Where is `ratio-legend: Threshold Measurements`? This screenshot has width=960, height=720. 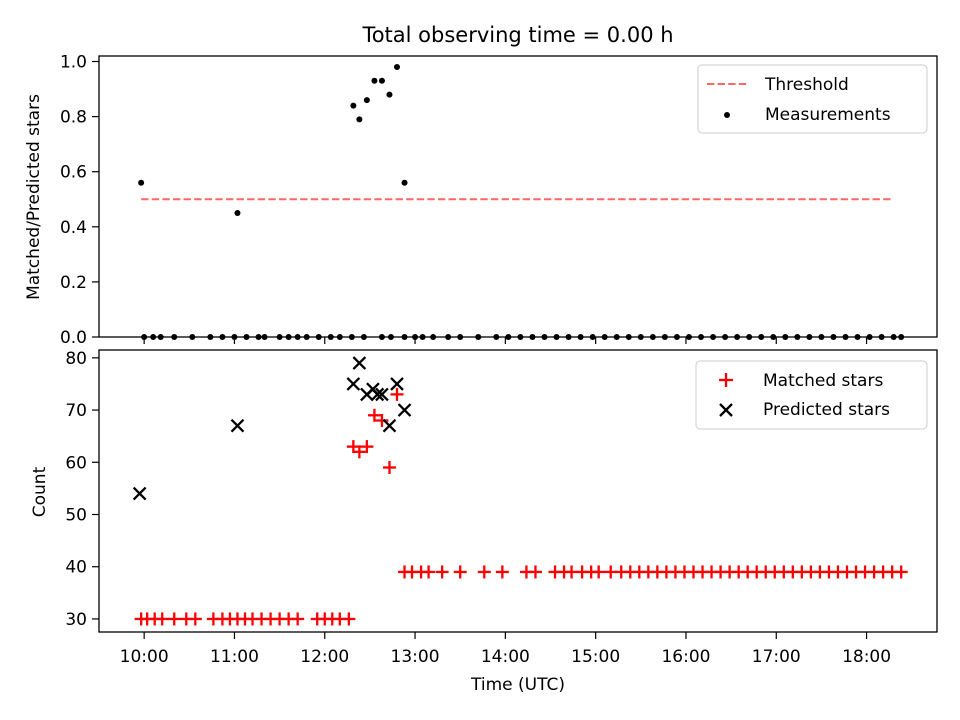 ratio-legend: Threshold Measurements is located at coordinates (812, 99).